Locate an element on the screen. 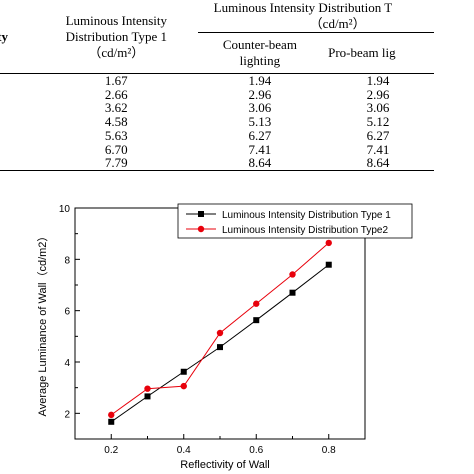 This screenshot has height=474, width=474. header-counter-beam: Counter-beam lighting is located at coordinates (260, 53).